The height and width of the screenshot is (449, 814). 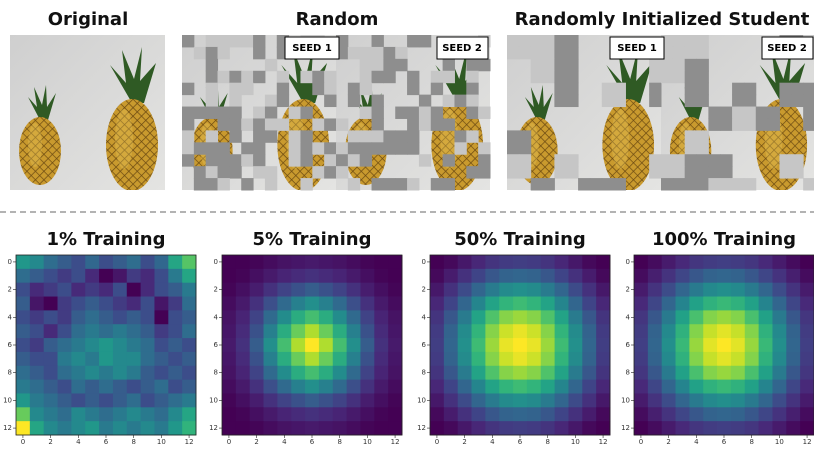 I want to click on x-tick-label: 10, so click(x=575, y=441).